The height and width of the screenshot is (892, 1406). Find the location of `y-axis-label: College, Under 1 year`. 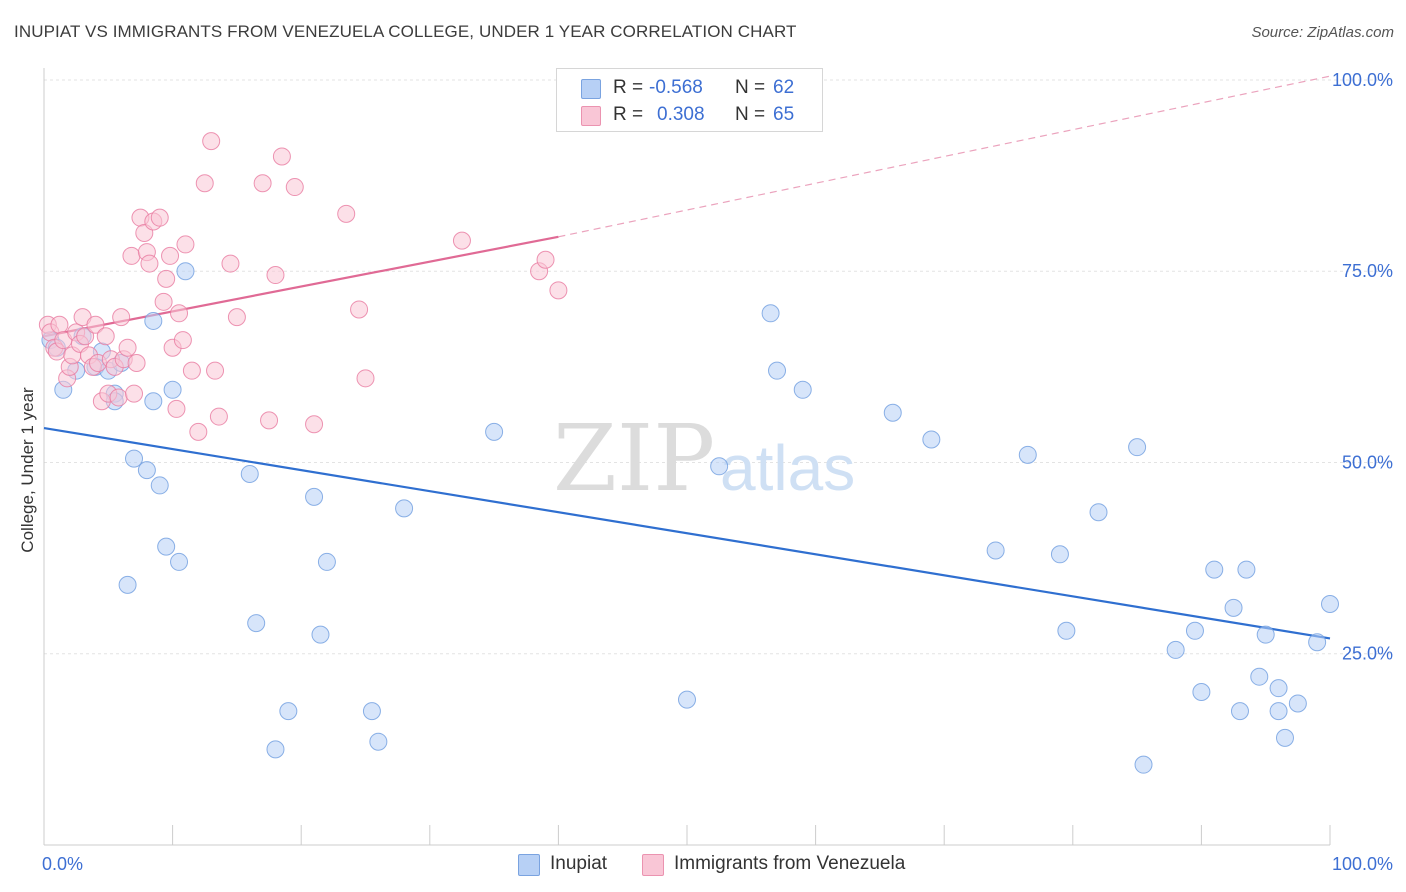

y-axis-label: College, Under 1 year is located at coordinates (27, 470).